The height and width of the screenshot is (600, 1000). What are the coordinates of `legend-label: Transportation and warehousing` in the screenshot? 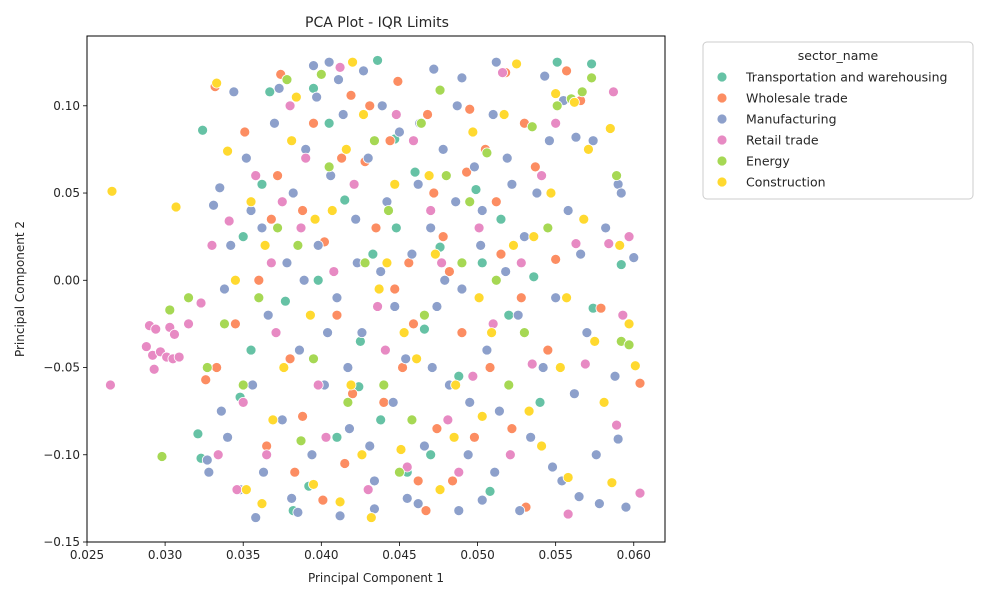 It's located at (846, 77).